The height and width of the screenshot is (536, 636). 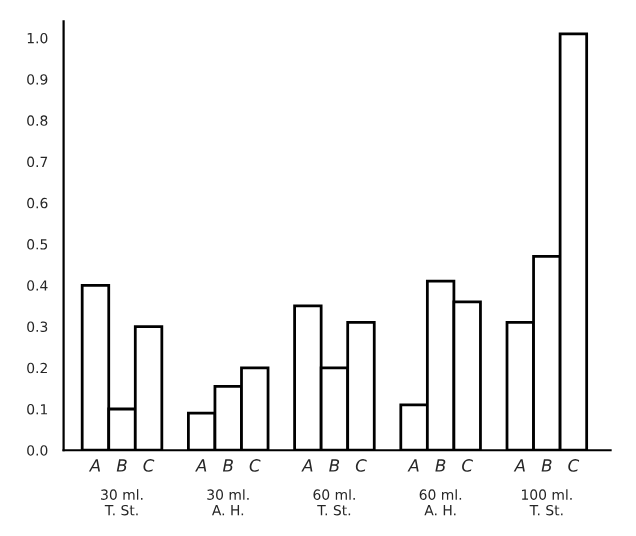 What do you see at coordinates (121, 465) in the screenshot?
I see `series-label: B` at bounding box center [121, 465].